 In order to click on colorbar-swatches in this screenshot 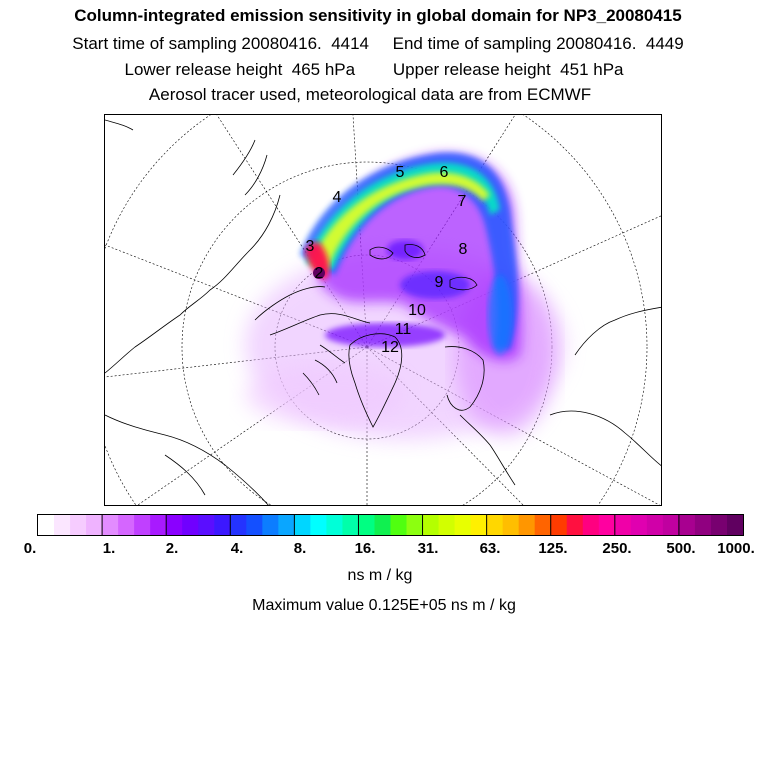, I will do `click(391, 525)`.